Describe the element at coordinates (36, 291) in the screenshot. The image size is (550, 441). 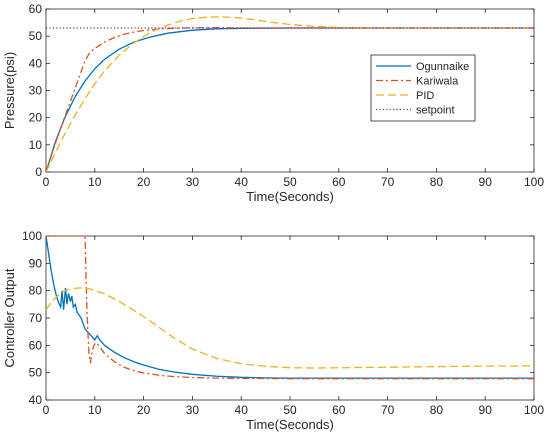
I see `y-tick-label: 80` at that location.